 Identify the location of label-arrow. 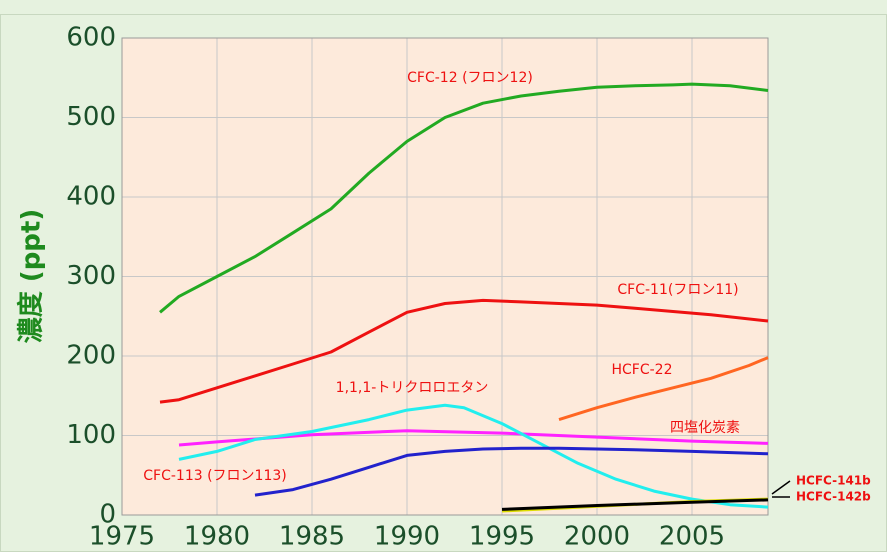
(781, 487).